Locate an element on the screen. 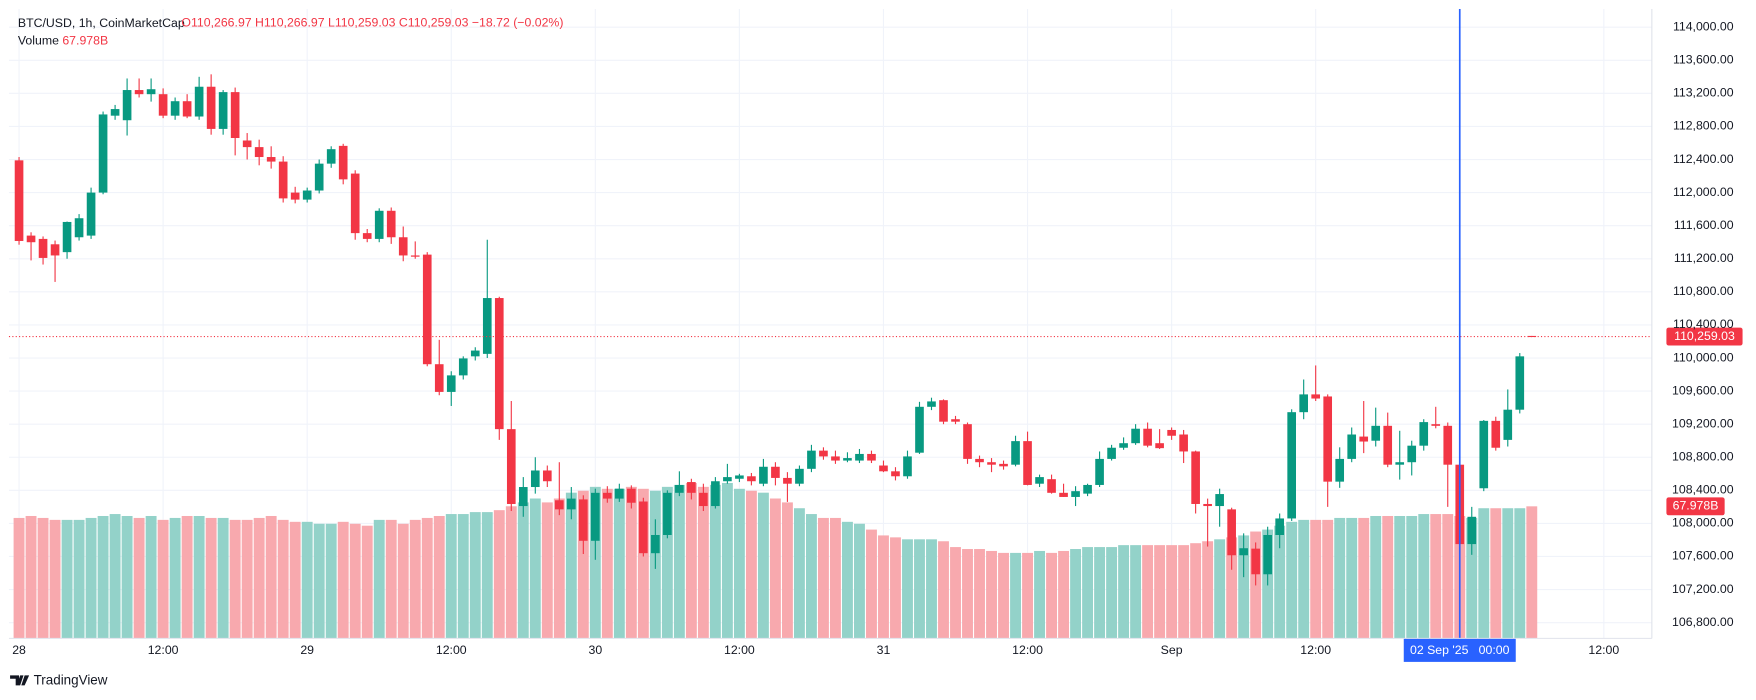 The height and width of the screenshot is (700, 1756). x-tick-label: 30 is located at coordinates (595, 650).